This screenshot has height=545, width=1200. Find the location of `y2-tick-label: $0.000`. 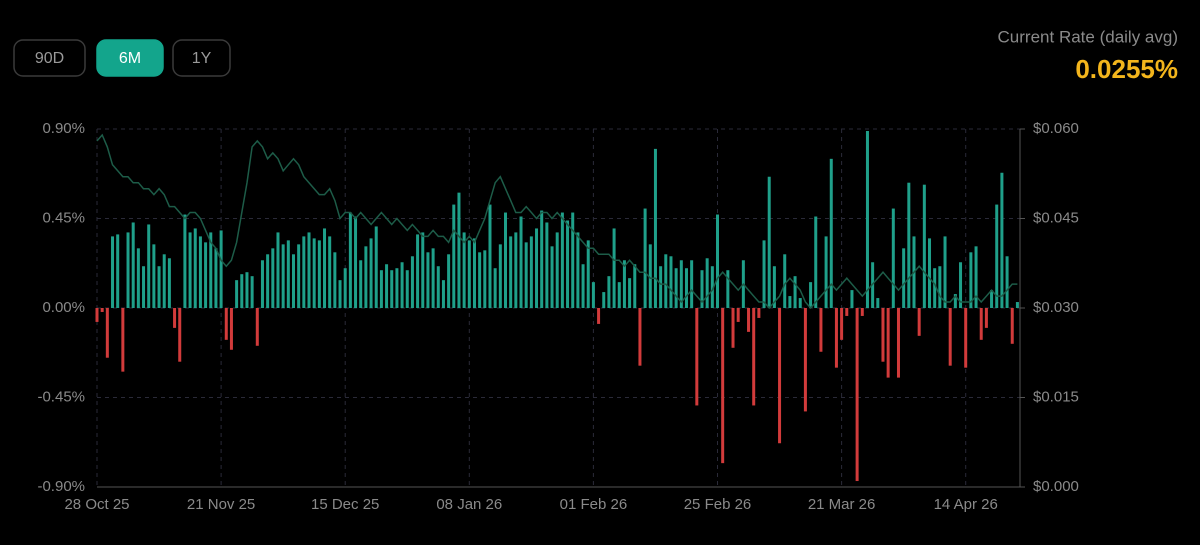

y2-tick-label: $0.000 is located at coordinates (1056, 486).